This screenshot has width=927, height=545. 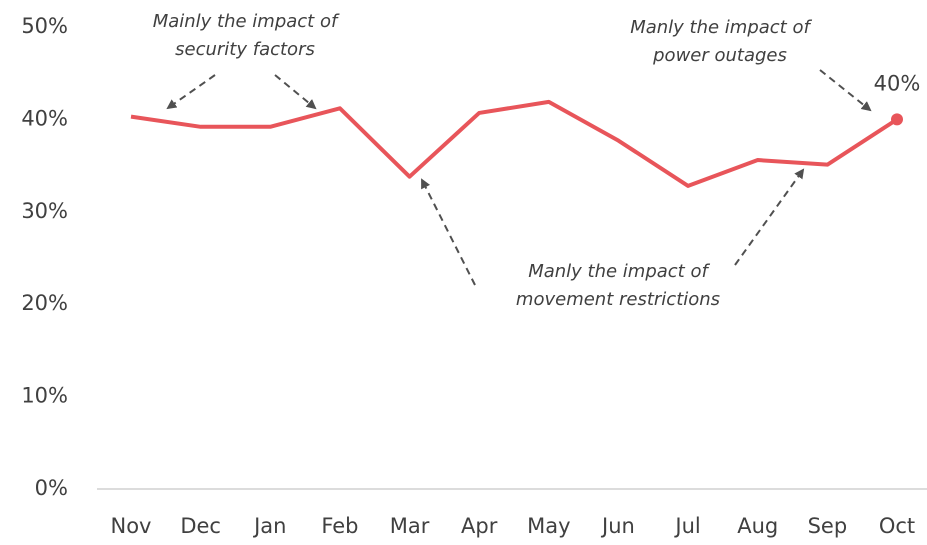 I want to click on y-tick-label: 30%, so click(x=44, y=211).